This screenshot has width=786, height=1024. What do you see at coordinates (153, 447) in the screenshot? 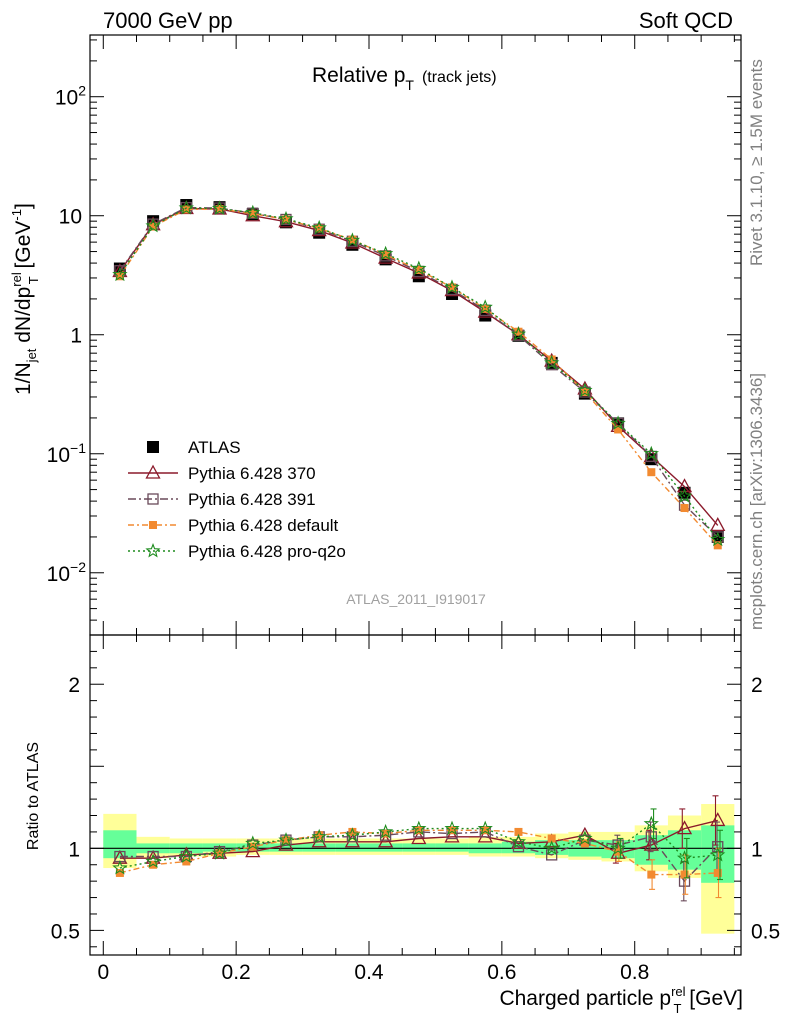
I see `legend-marker-atlas` at bounding box center [153, 447].